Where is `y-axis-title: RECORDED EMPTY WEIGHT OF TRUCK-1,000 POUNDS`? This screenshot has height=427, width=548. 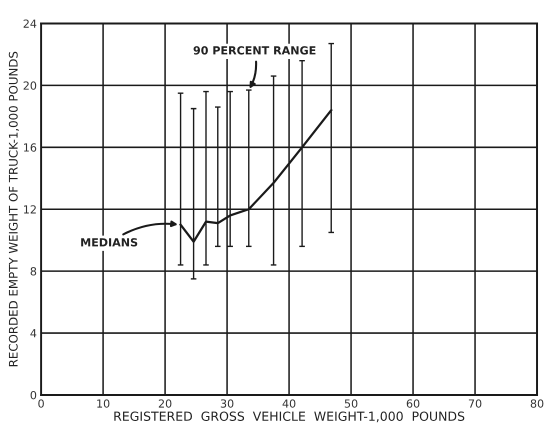 y-axis-title: RECORDED EMPTY WEIGHT OF TRUCK-1,000 POUNDS is located at coordinates (13, 209).